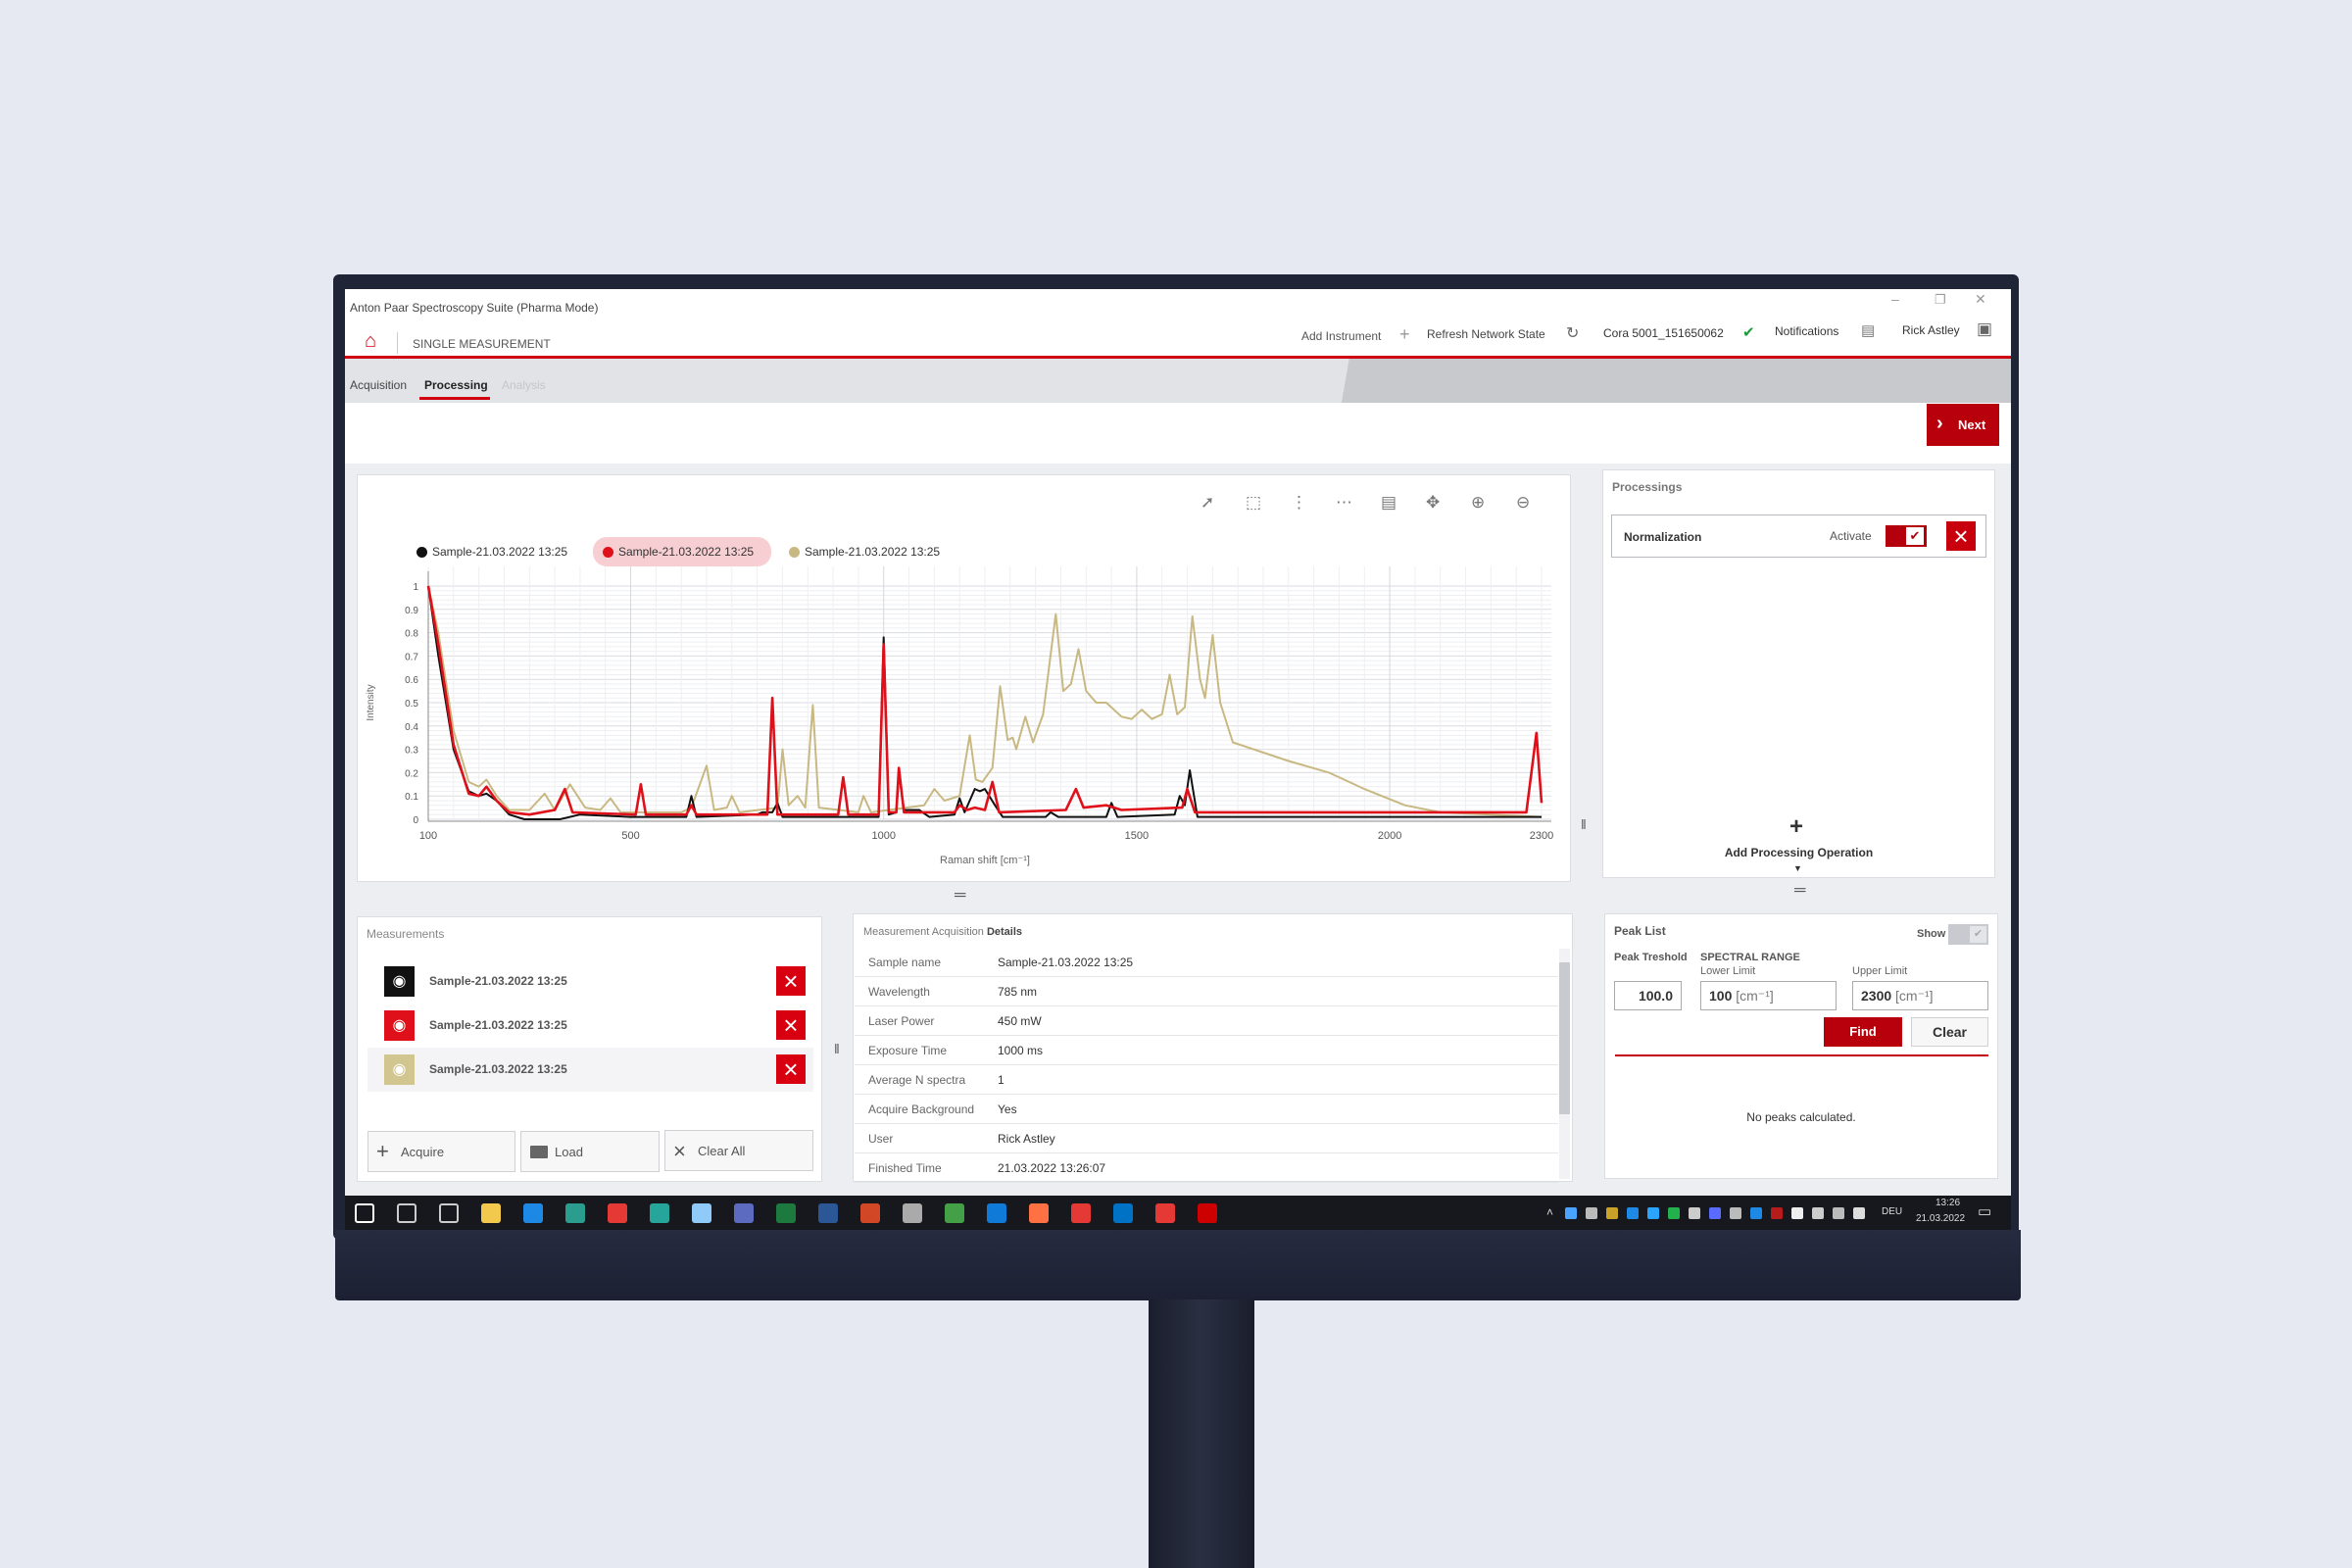 The width and height of the screenshot is (2352, 1568). Describe the element at coordinates (1797, 1213) in the screenshot. I see `defender-icon` at that location.